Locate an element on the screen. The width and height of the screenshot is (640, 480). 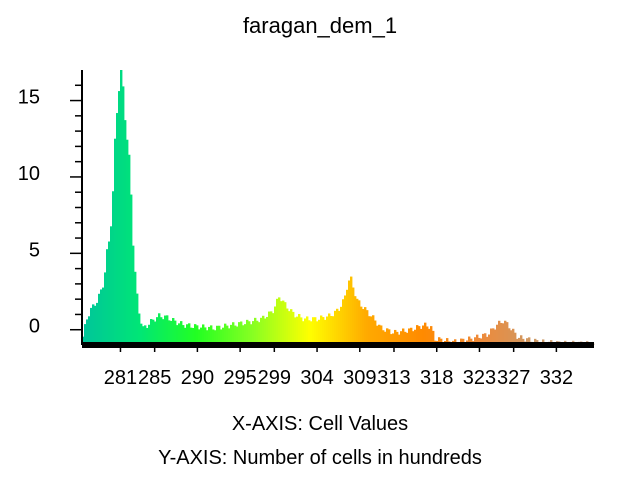
x-tick-group: 281 285 290 295 299 304 309 313 318 323 327 332 is located at coordinates (338, 367).